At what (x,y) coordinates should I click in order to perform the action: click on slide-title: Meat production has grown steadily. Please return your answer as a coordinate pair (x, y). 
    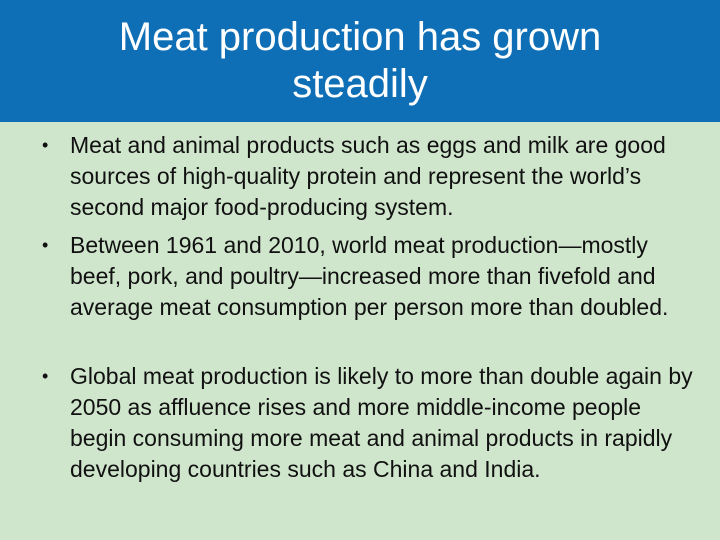
    Looking at the image, I should click on (360, 60).